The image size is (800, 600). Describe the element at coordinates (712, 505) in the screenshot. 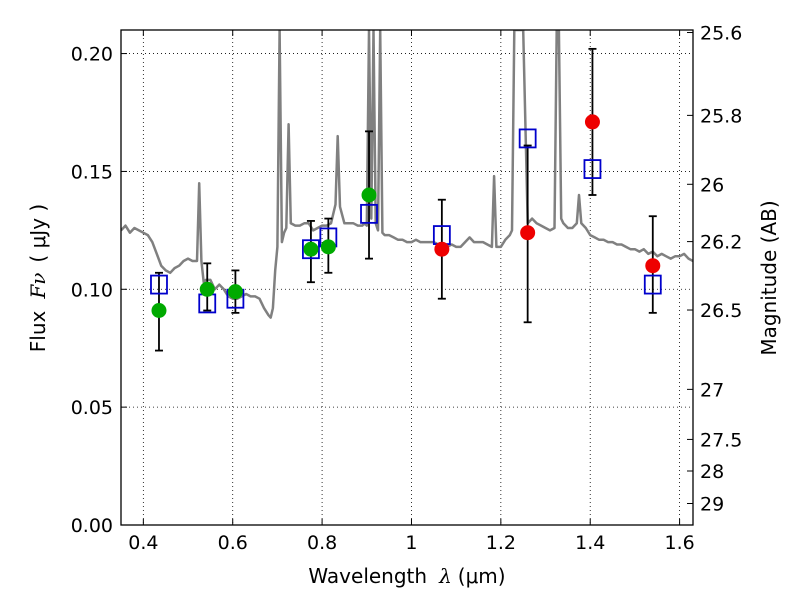

I see `y2-tick-label: 29` at that location.